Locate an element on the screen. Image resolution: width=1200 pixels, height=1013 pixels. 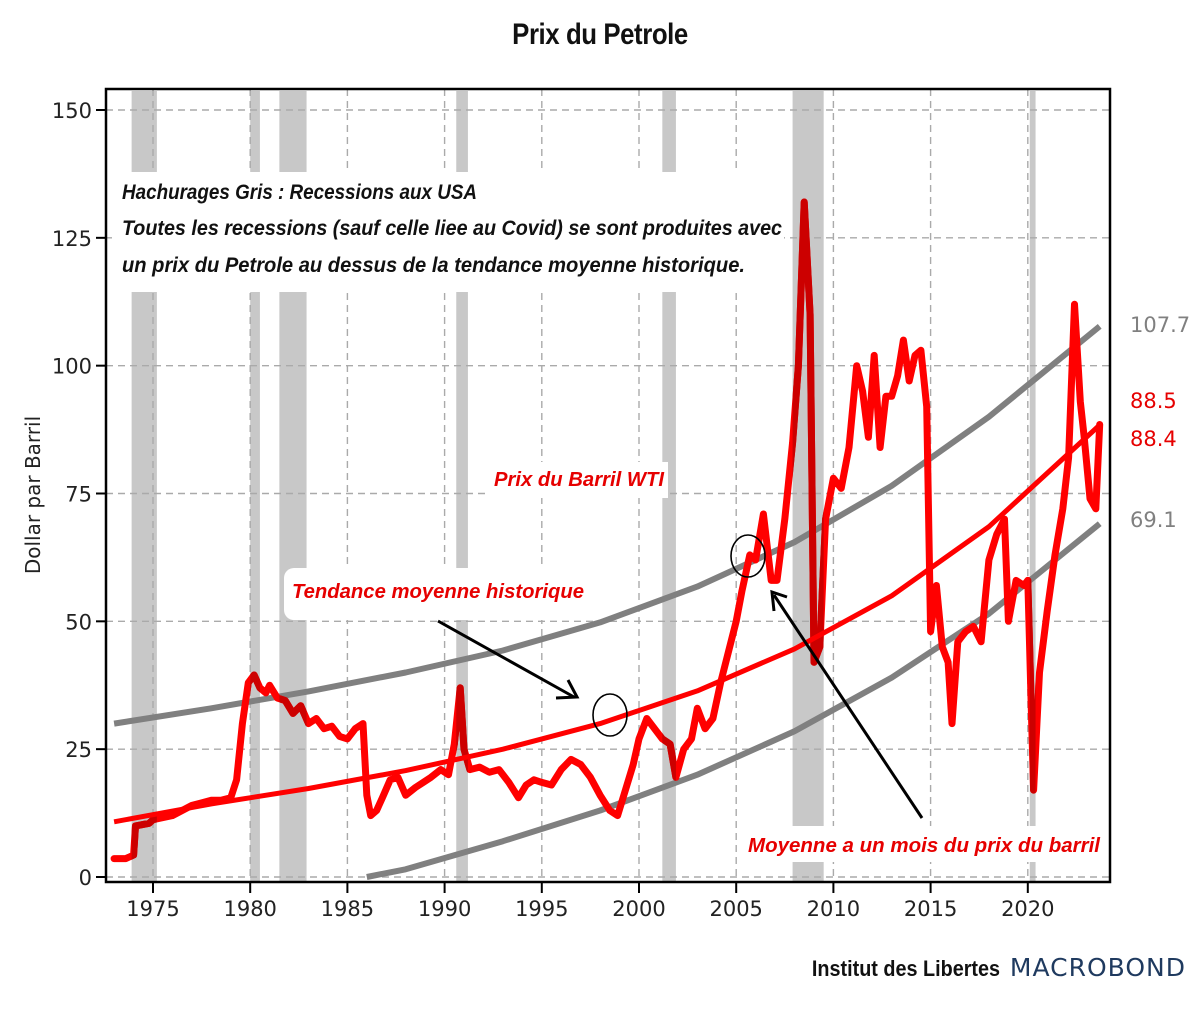
x-tick-label: 1995 is located at coordinates (541, 909).